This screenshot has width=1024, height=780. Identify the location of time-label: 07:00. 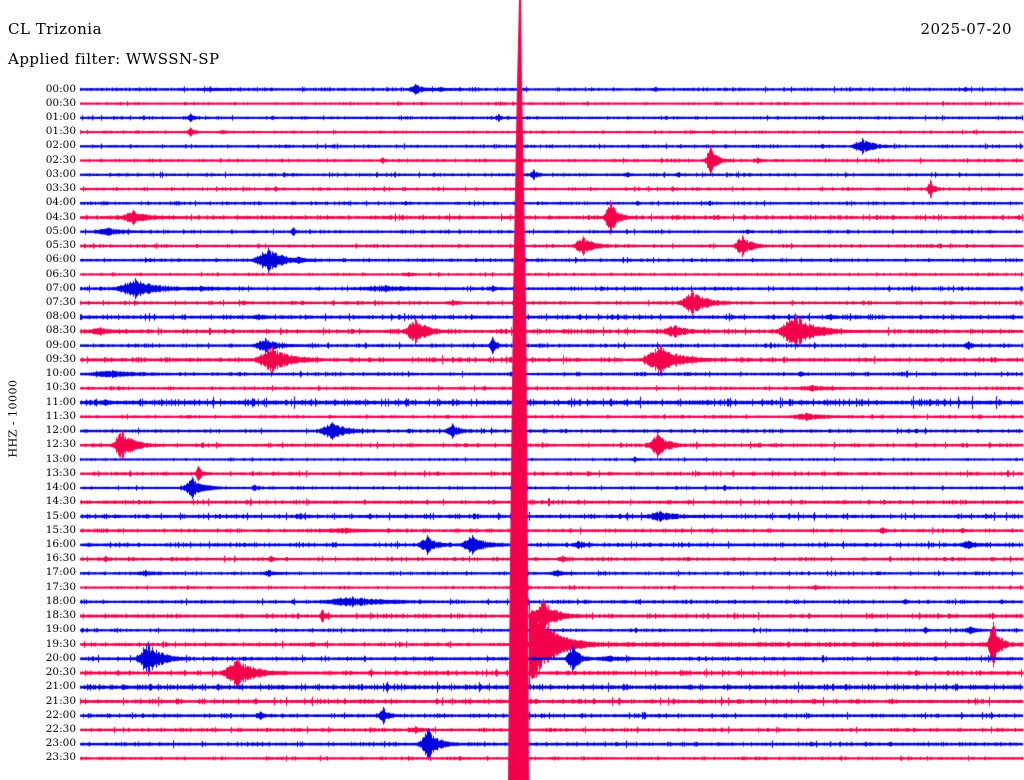
(60, 287).